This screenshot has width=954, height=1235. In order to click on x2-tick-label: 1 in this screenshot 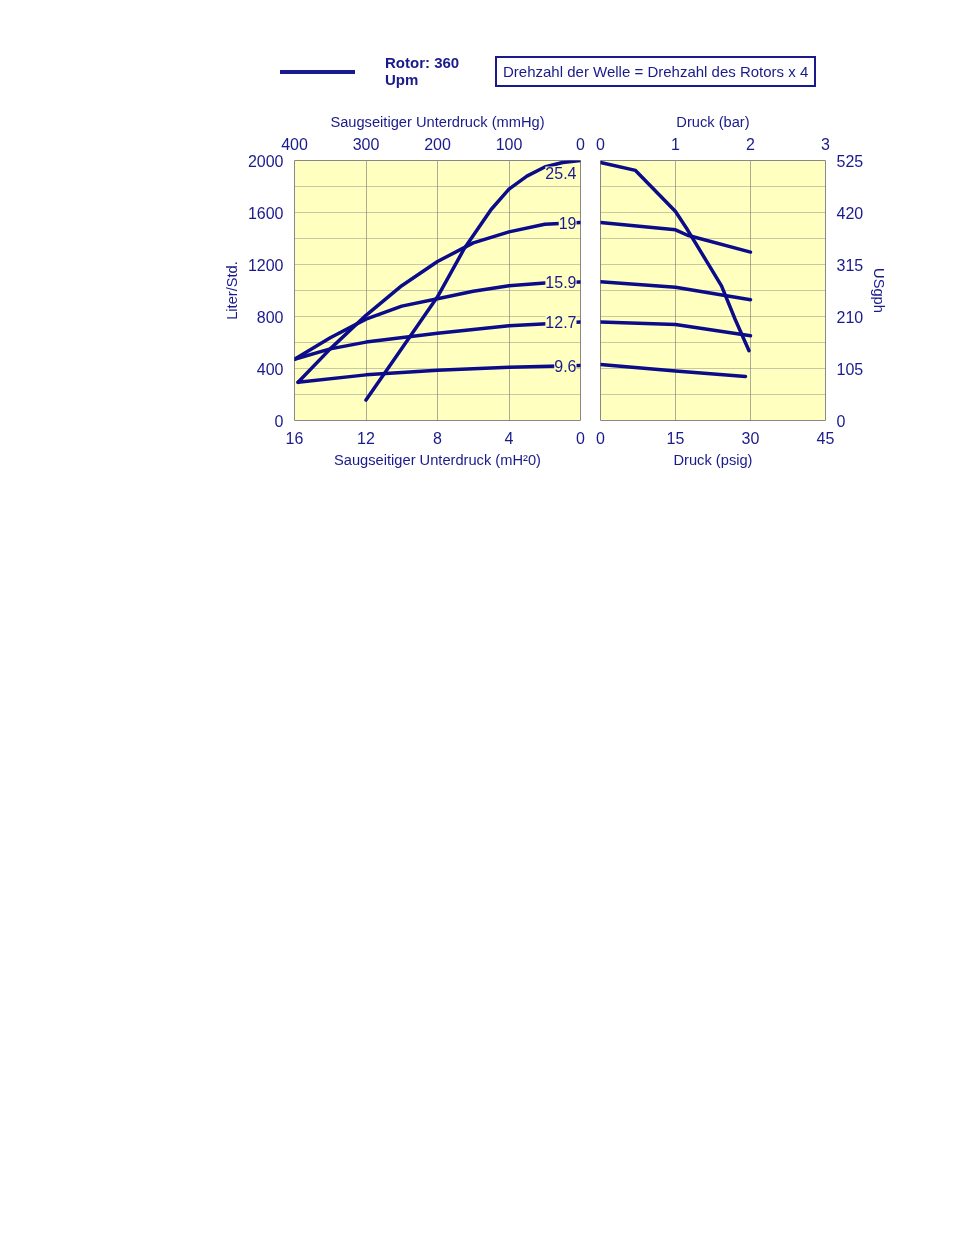, I will do `click(676, 144)`.